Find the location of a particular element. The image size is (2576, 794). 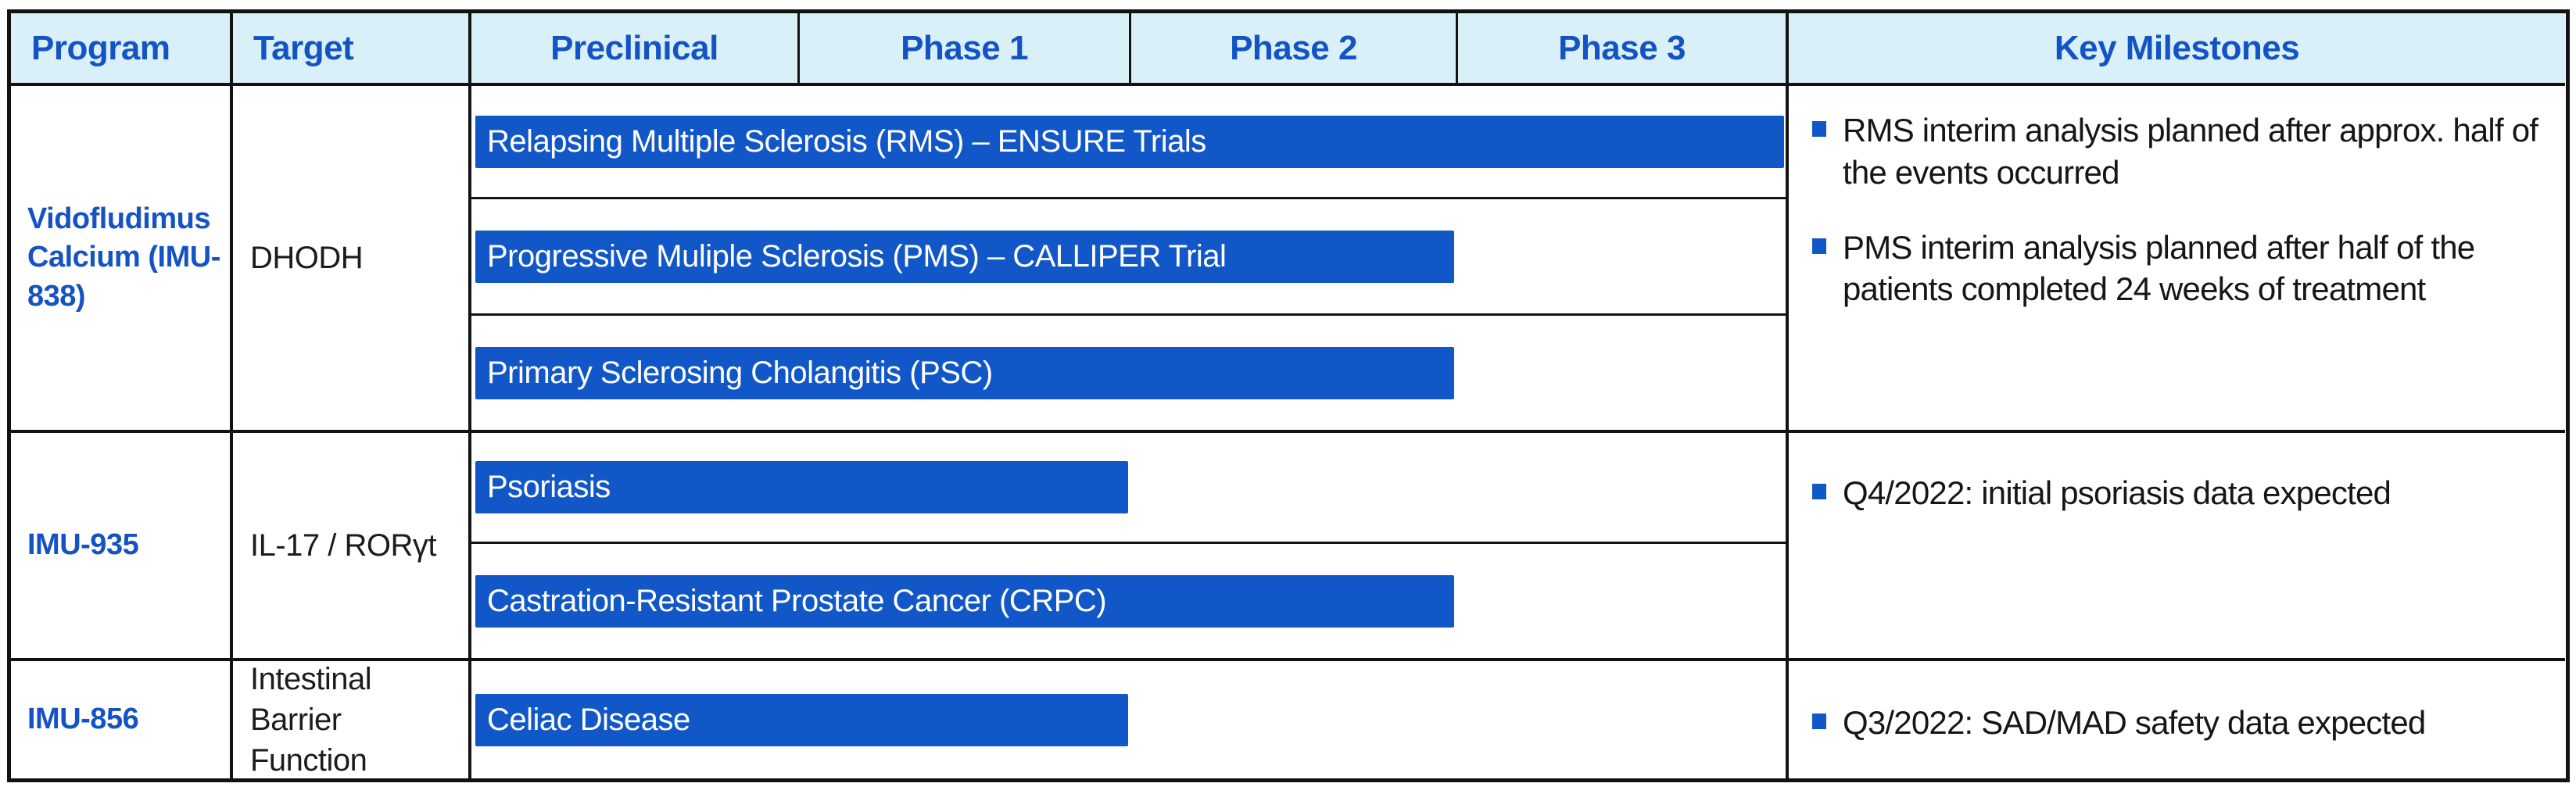

program-name-label: IMU-935 is located at coordinates (83, 545).